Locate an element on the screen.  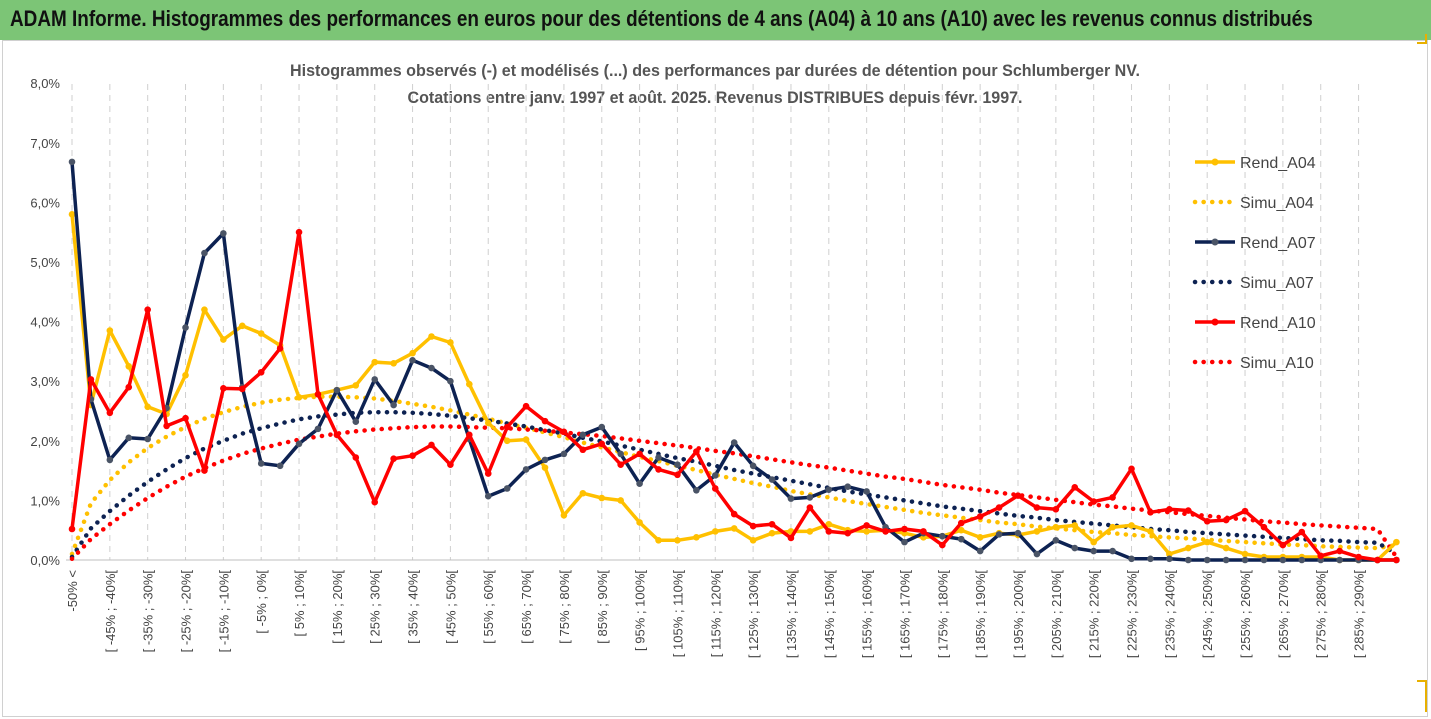
x-tick-label: [ 265% ; 270%[ is located at coordinates (1283, 614).